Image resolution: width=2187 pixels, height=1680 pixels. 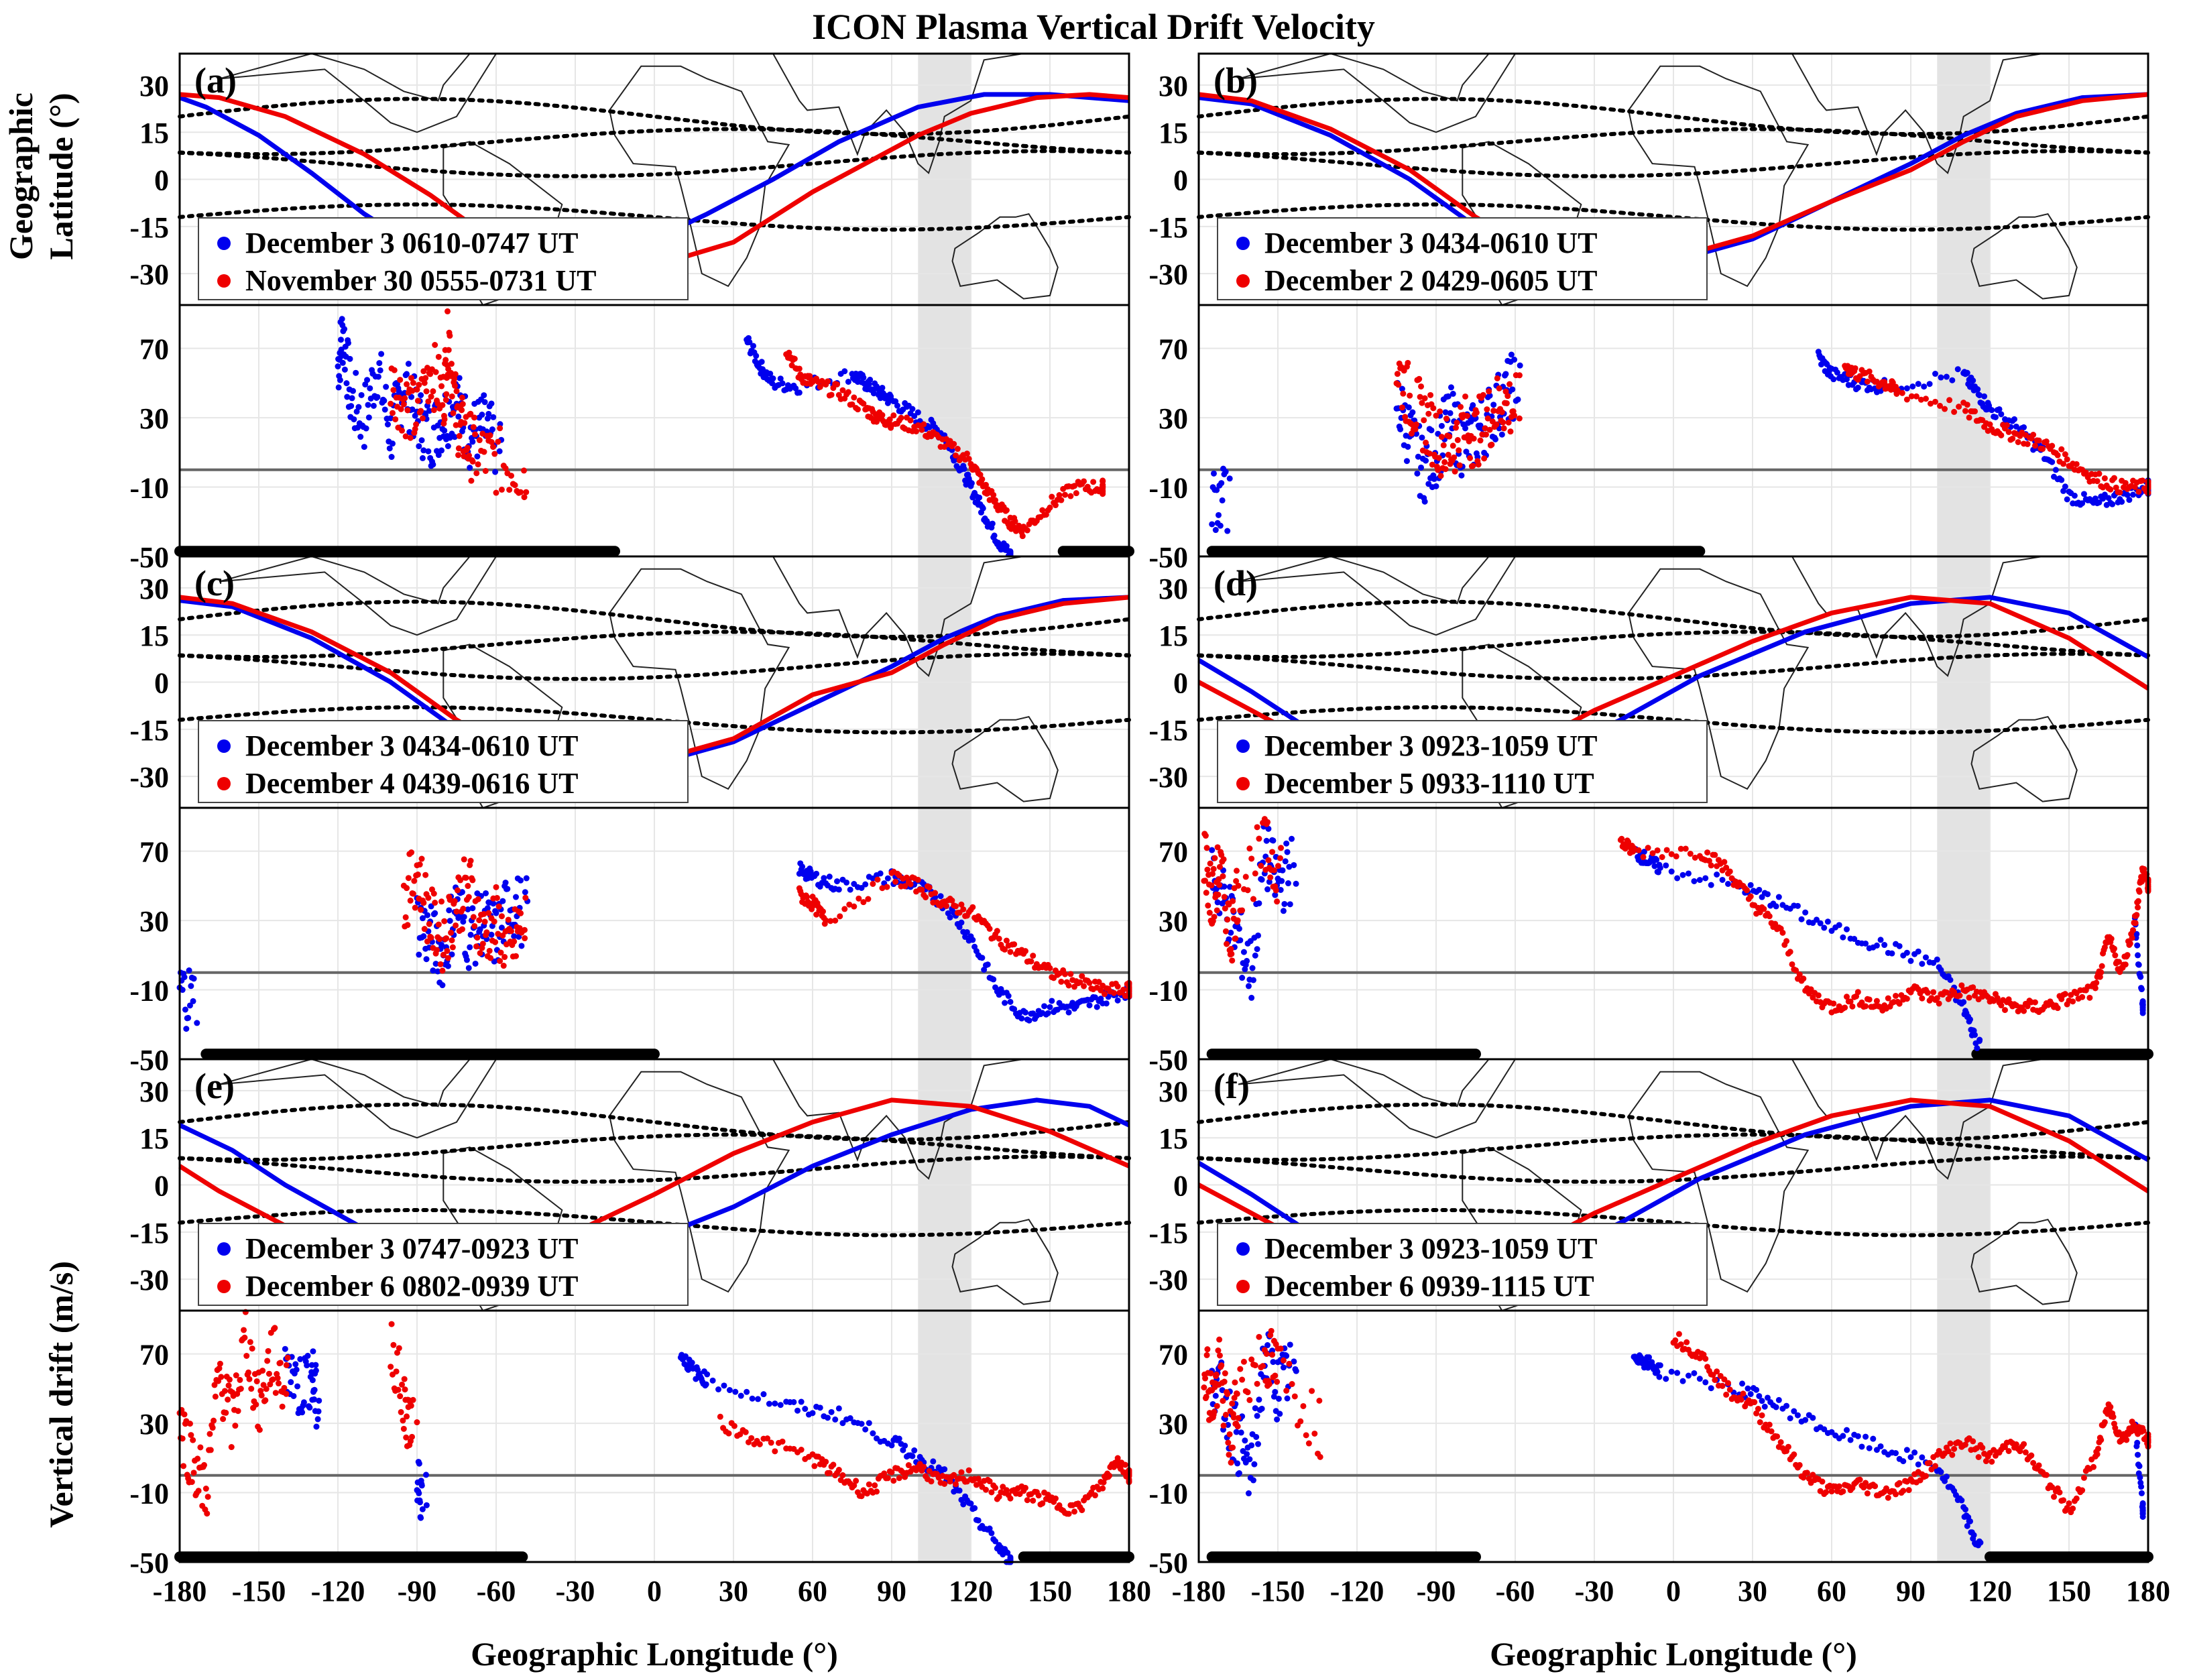 What do you see at coordinates (149, 1280) in the screenshot?
I see `lat-tick-label: -30` at bounding box center [149, 1280].